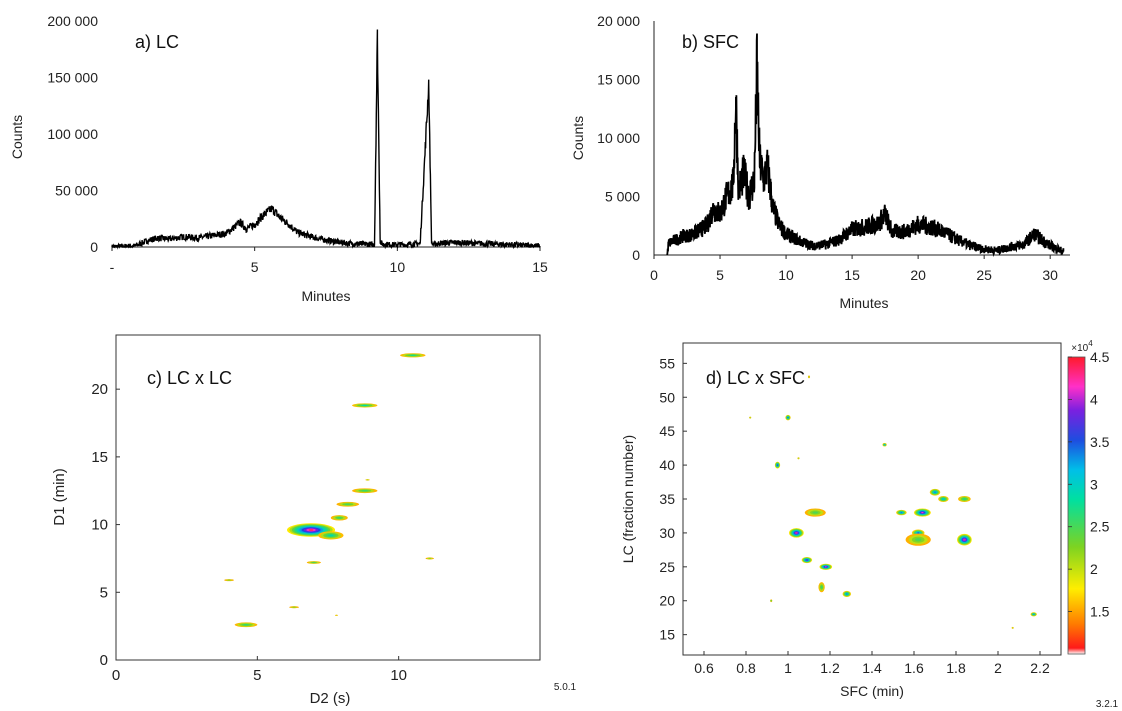  What do you see at coordinates (104, 660) in the screenshot?
I see `panel-c-y-tick-label: 0` at bounding box center [104, 660].